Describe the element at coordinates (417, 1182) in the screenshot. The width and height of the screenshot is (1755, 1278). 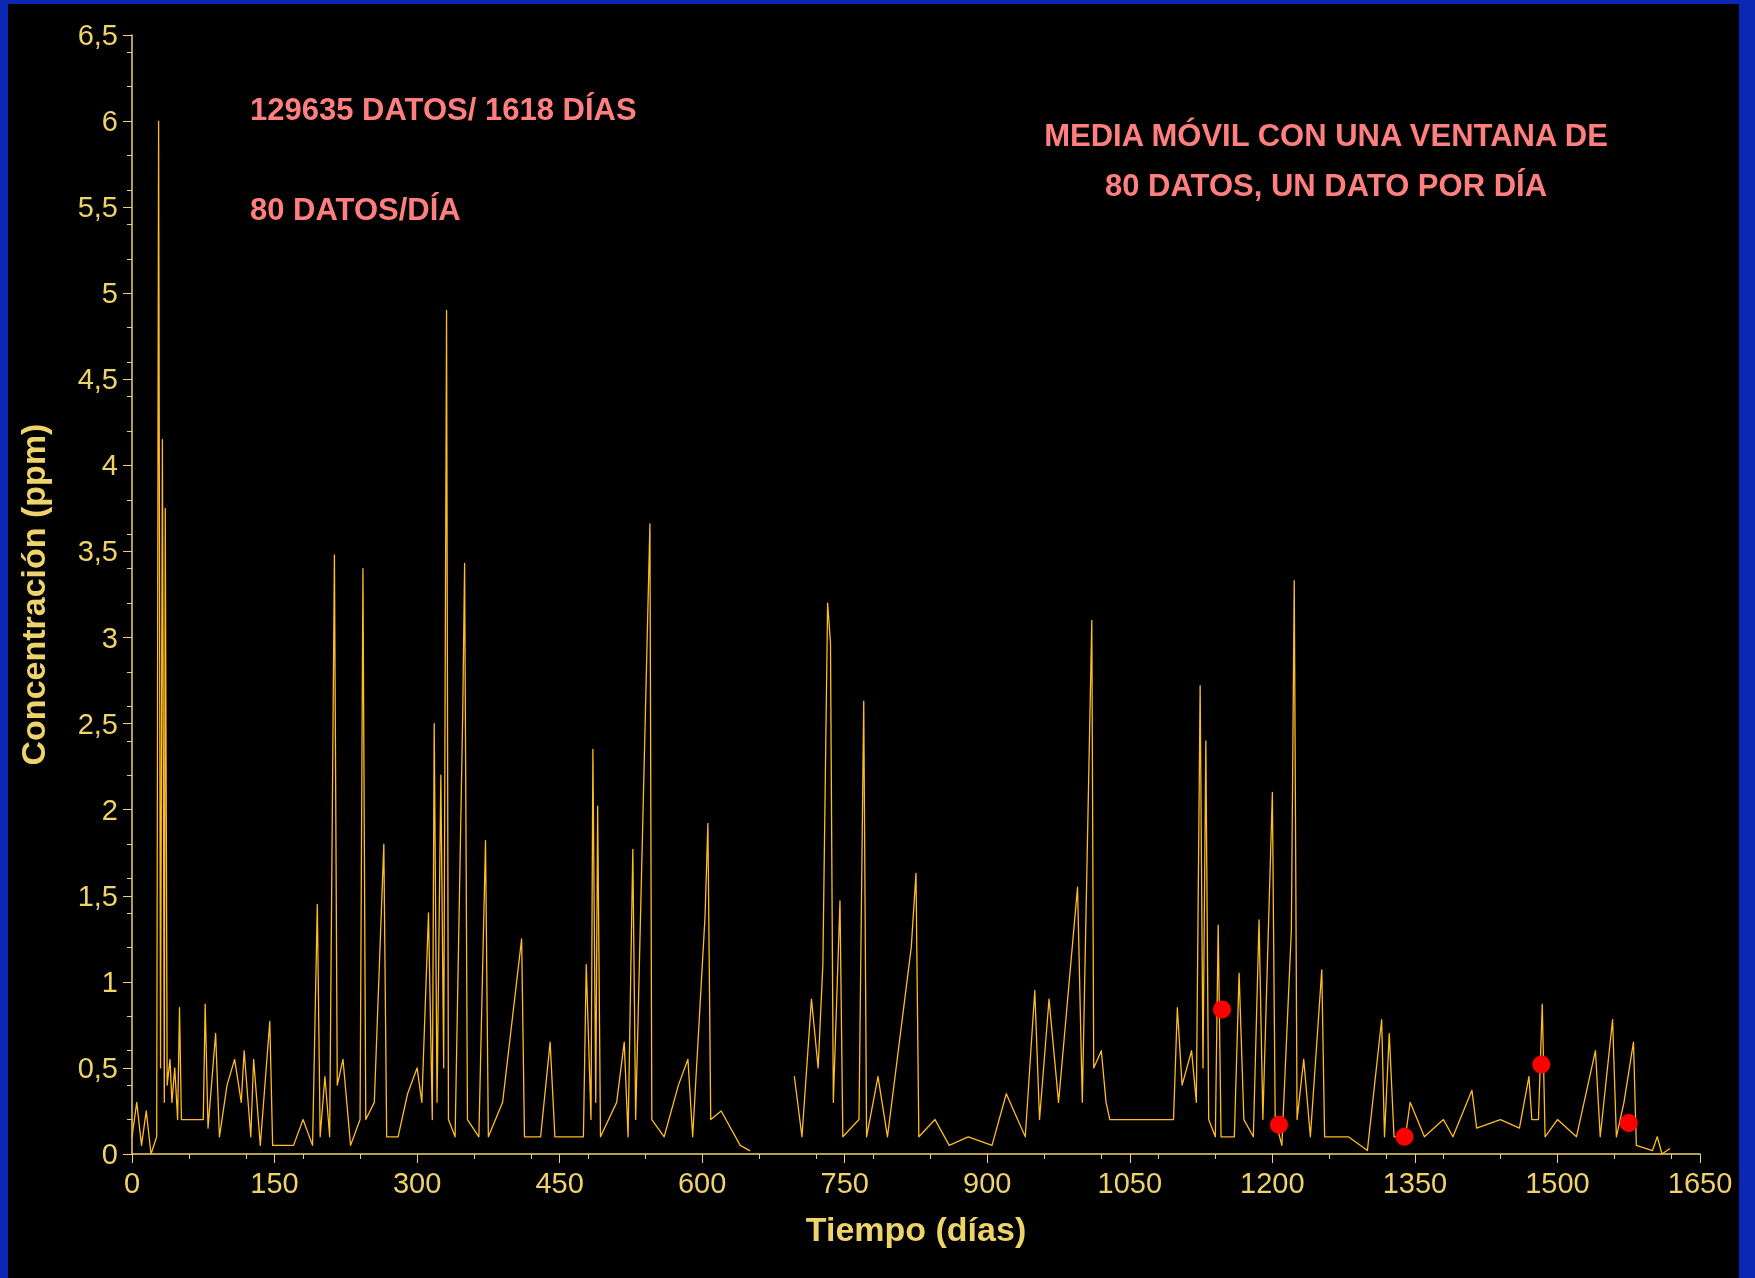
I see `x-tick-label: 300` at that location.